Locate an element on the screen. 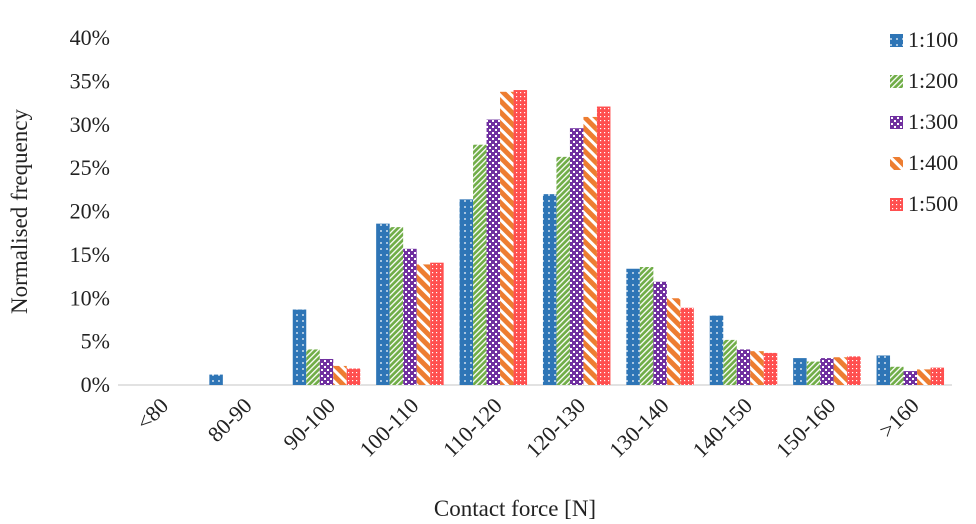  x-tick-label: 140-150 is located at coordinates (723, 428).